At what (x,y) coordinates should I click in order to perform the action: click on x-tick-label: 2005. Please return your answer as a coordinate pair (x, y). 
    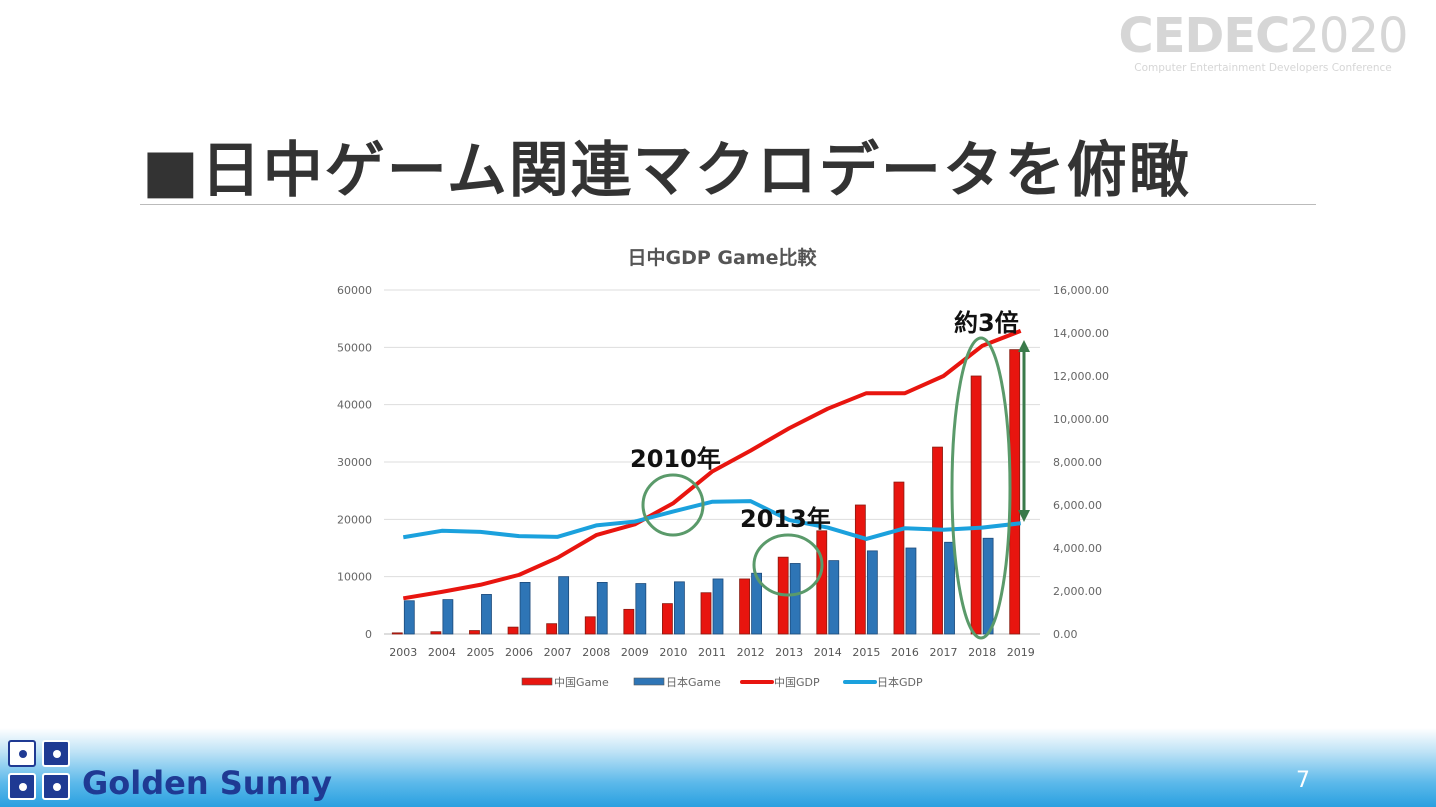
    Looking at the image, I should click on (480, 652).